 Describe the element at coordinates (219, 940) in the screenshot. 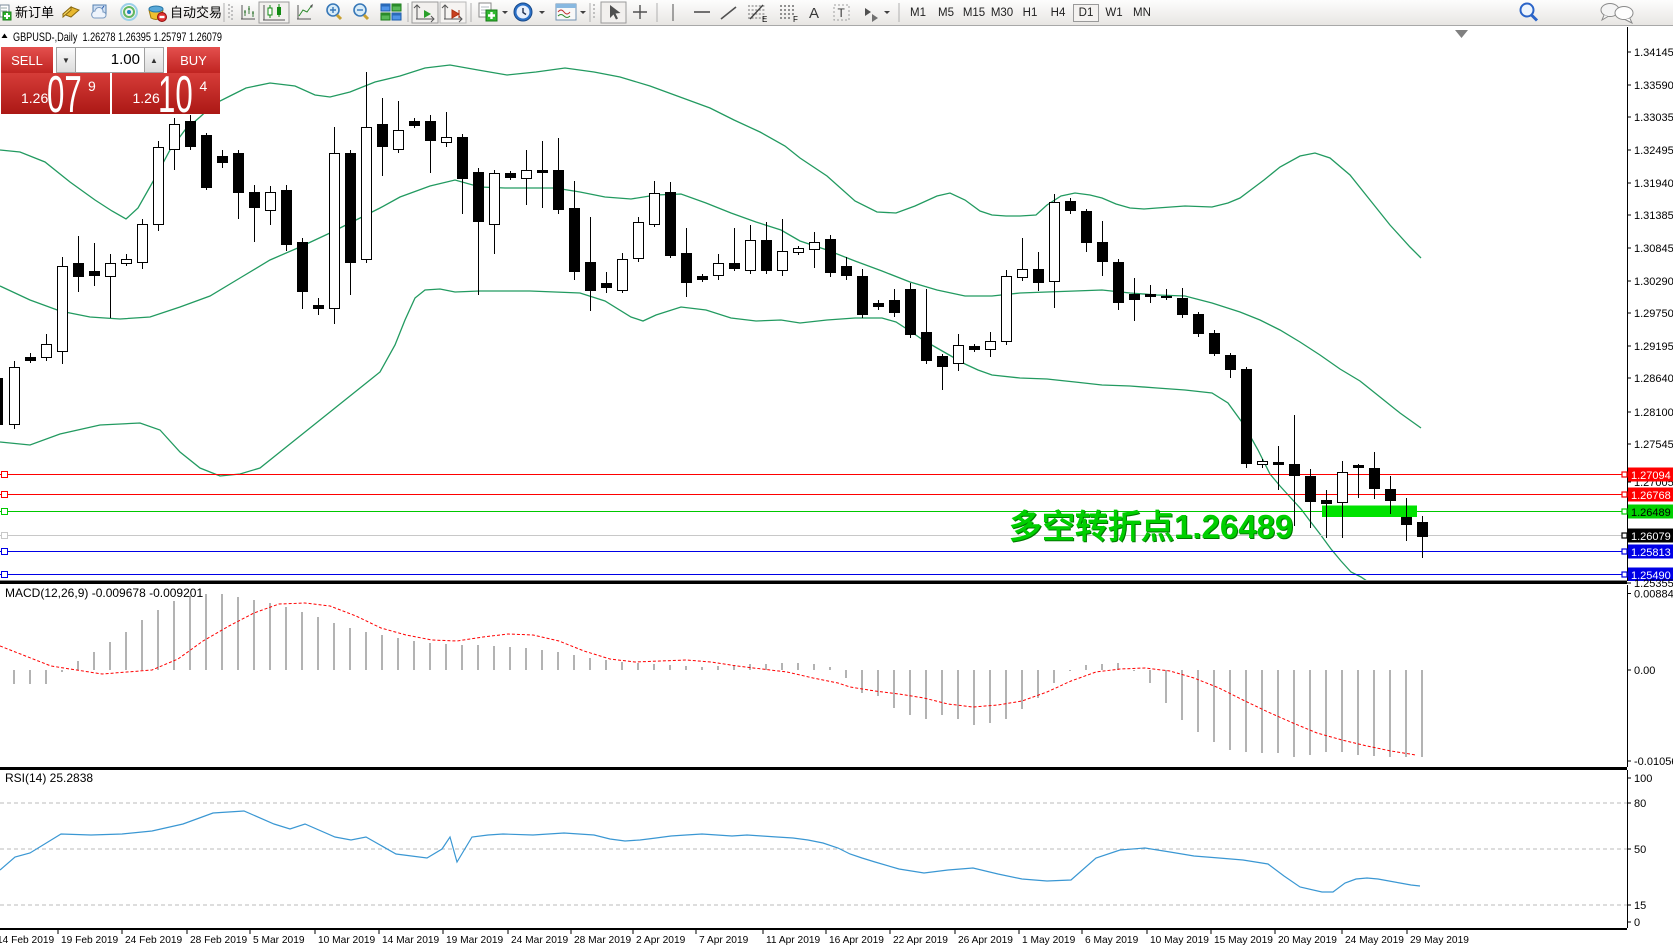

I see `svg-text: 28 Feb 2019` at that location.